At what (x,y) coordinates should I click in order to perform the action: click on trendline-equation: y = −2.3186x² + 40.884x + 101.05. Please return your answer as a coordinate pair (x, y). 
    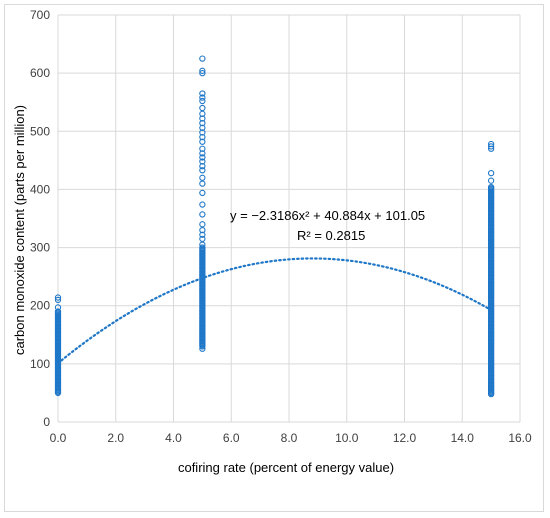
    Looking at the image, I should click on (327, 215).